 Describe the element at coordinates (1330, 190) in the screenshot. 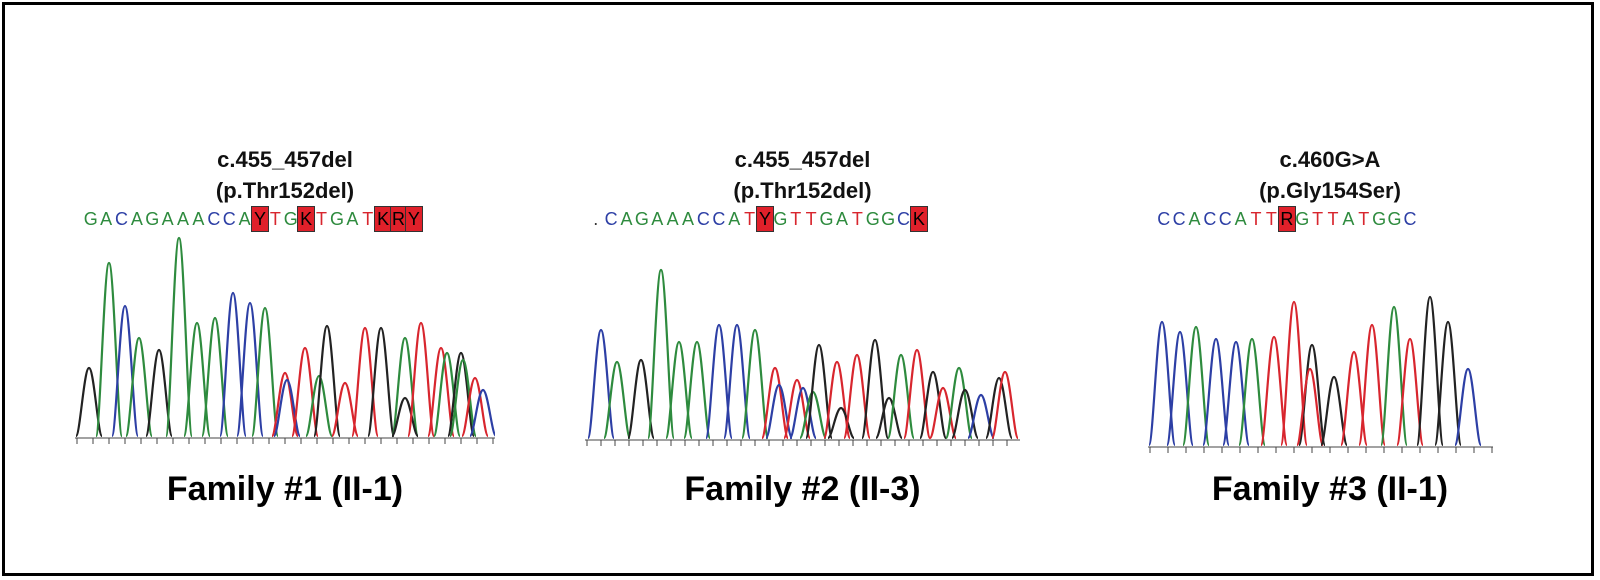

I see `mutation-protein-label: (p.Gly154Ser)` at that location.